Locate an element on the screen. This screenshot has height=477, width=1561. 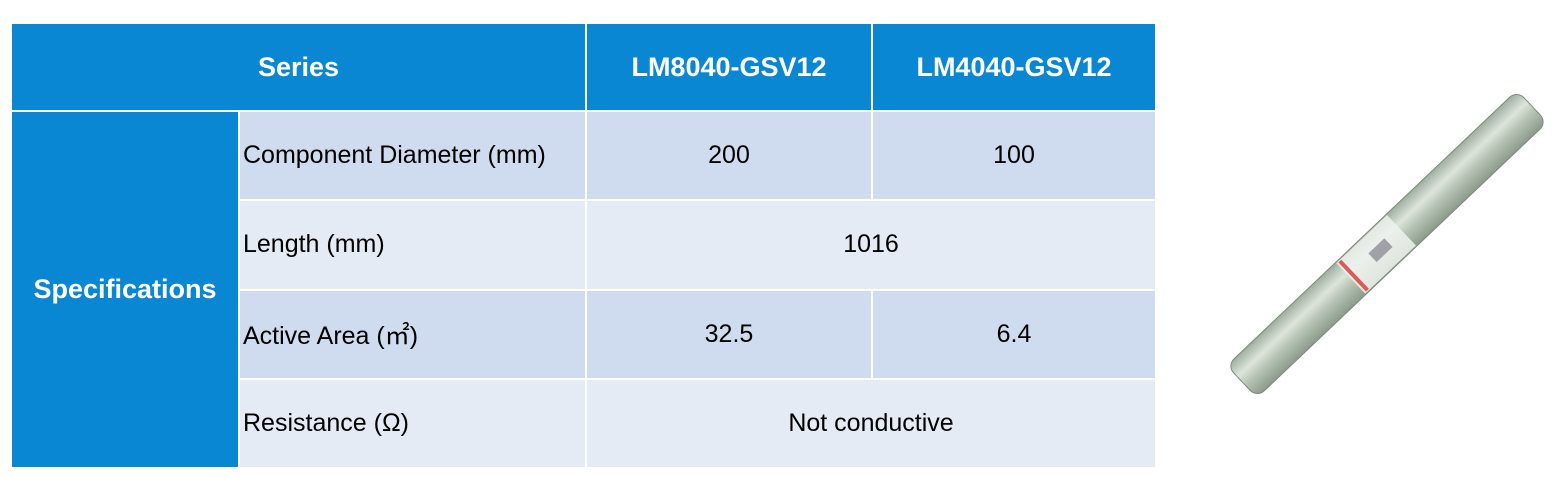
value-cell: 6.4 is located at coordinates (1015, 335).